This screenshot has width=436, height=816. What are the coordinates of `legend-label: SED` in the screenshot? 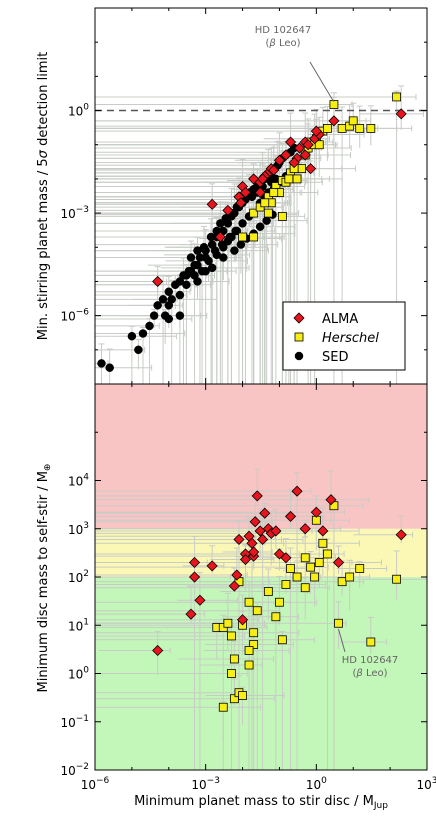 It's located at (335, 357).